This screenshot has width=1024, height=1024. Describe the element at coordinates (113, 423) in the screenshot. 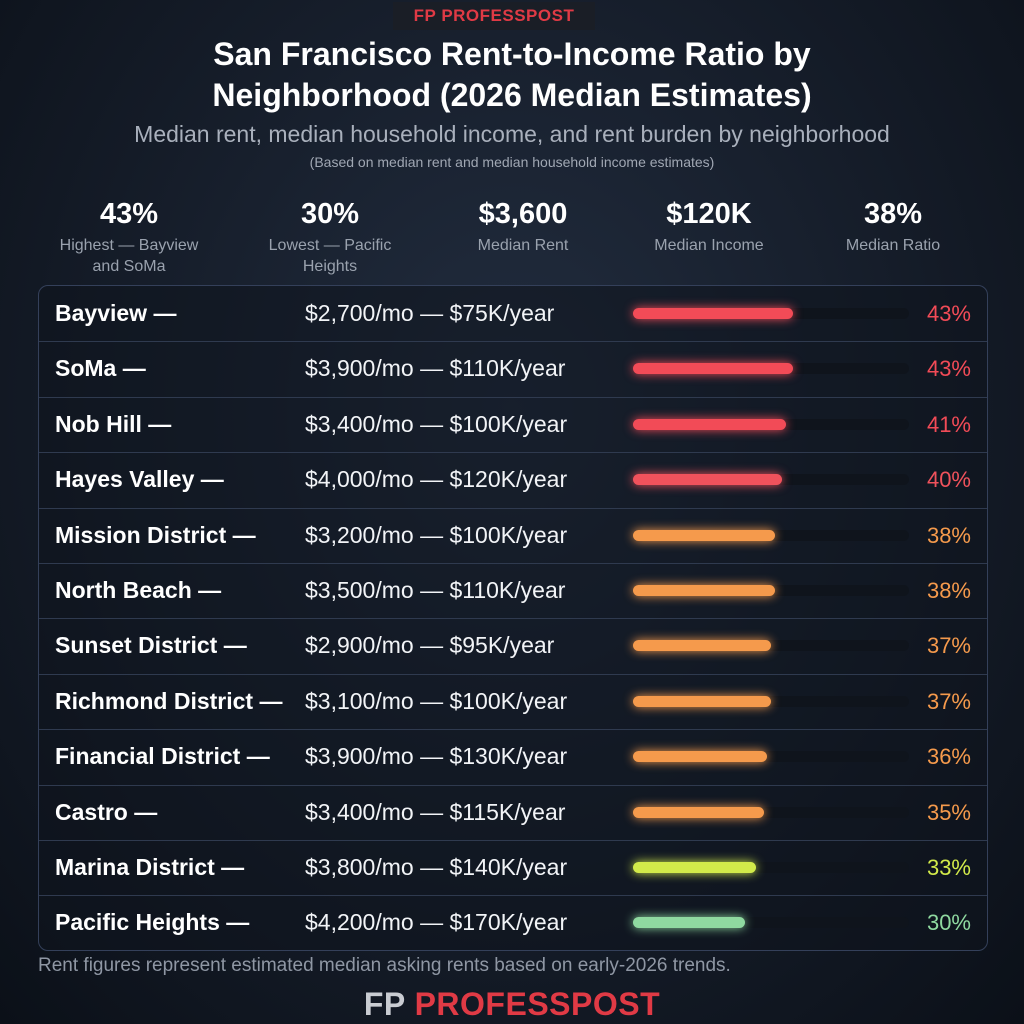

I see `neighborhood: Nob Hill —` at that location.